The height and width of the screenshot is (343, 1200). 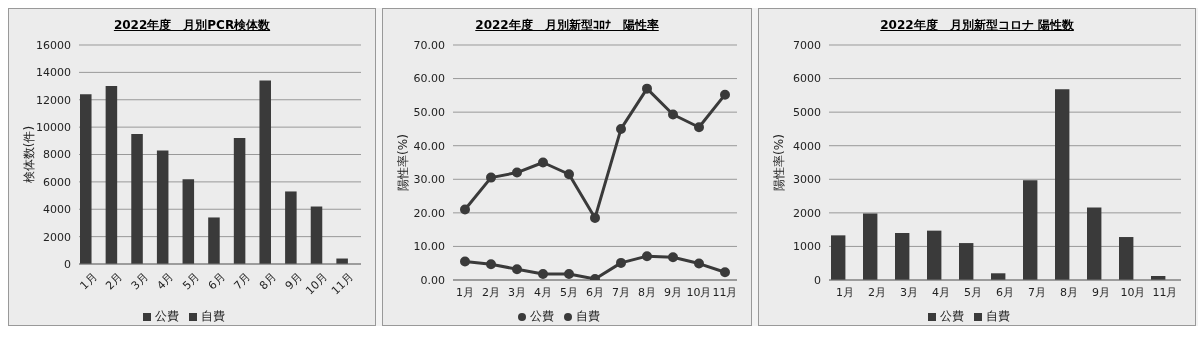 I want to click on y-tick-label: 10.00, so click(x=429, y=247).